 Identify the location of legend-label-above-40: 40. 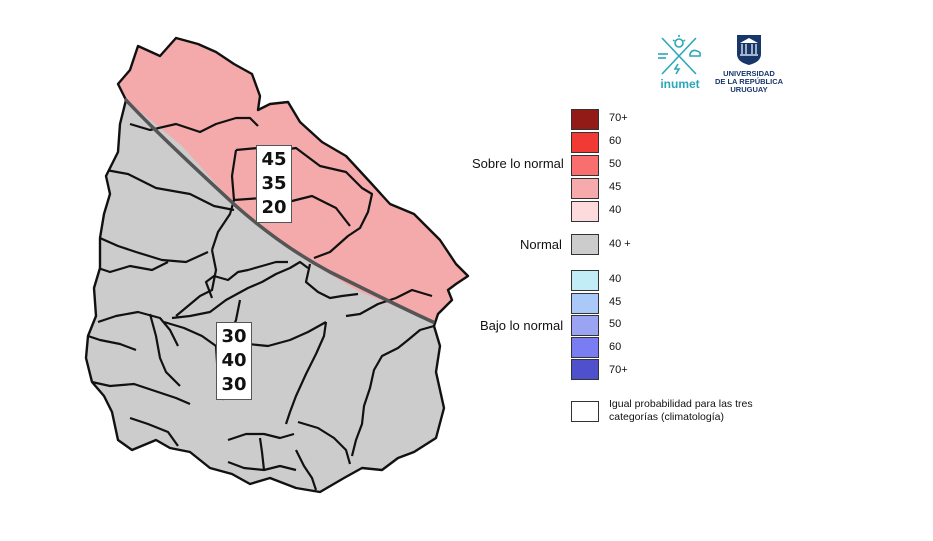
(615, 210).